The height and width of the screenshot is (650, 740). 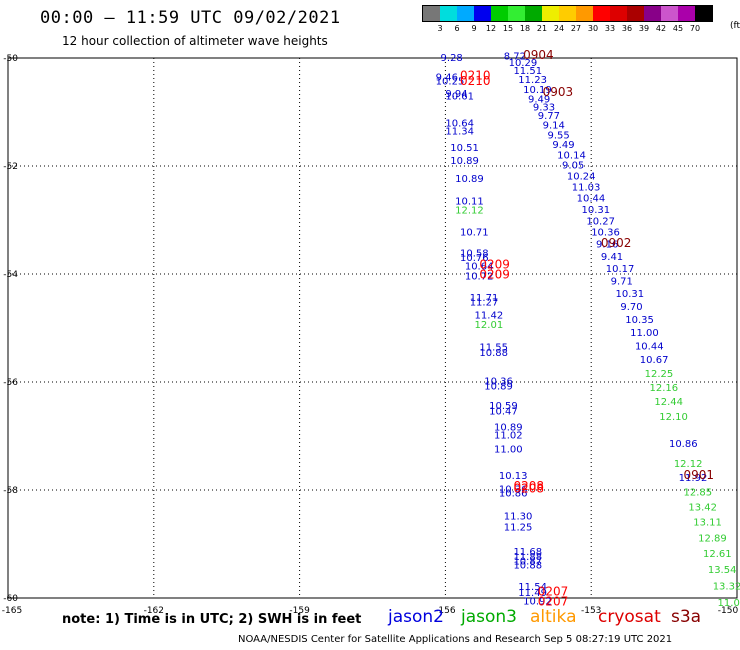 I want to click on y-tick-label: -52, so click(x=10, y=167).